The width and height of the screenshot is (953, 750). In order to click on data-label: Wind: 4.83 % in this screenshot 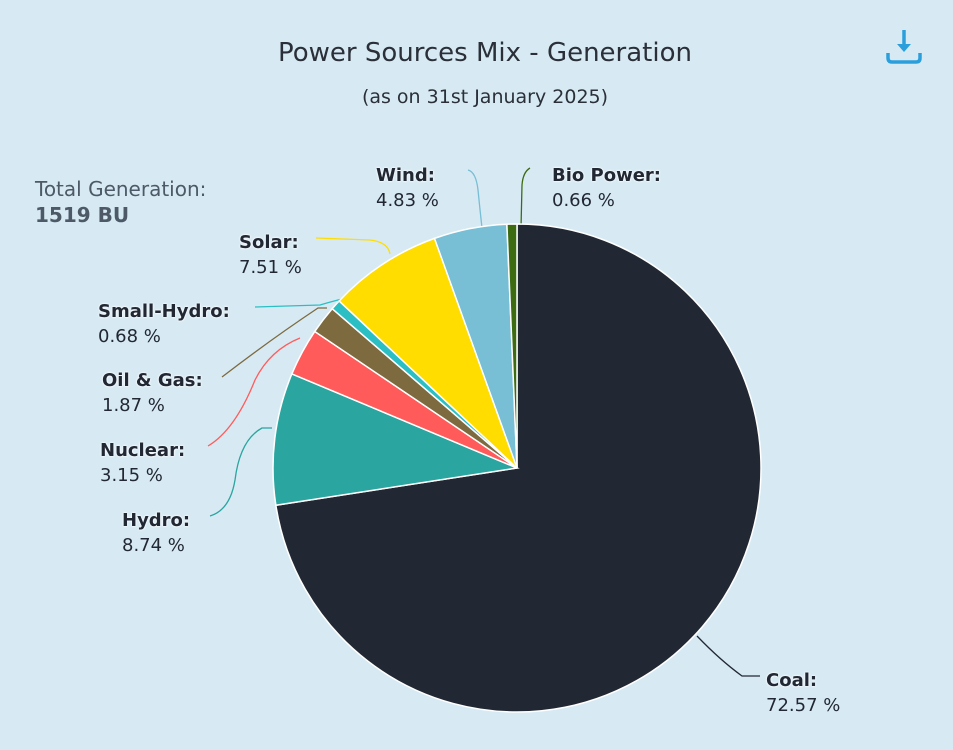, I will do `click(407, 188)`.